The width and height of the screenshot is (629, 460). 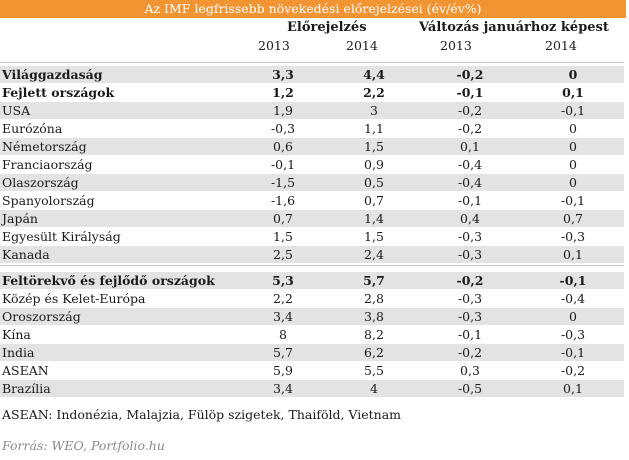 I want to click on country-name: Brazília, so click(x=118, y=388).